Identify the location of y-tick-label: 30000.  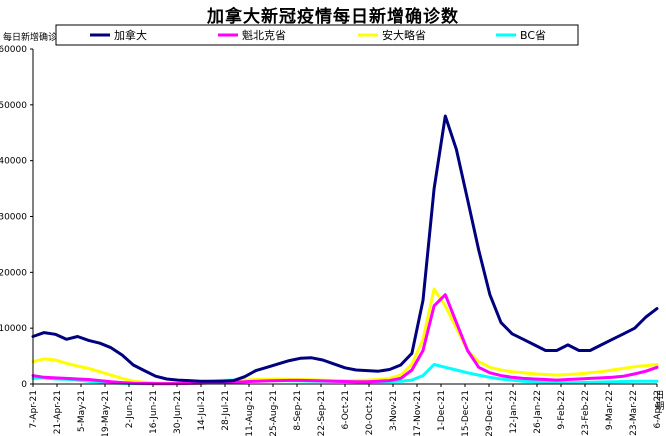
(13, 218).